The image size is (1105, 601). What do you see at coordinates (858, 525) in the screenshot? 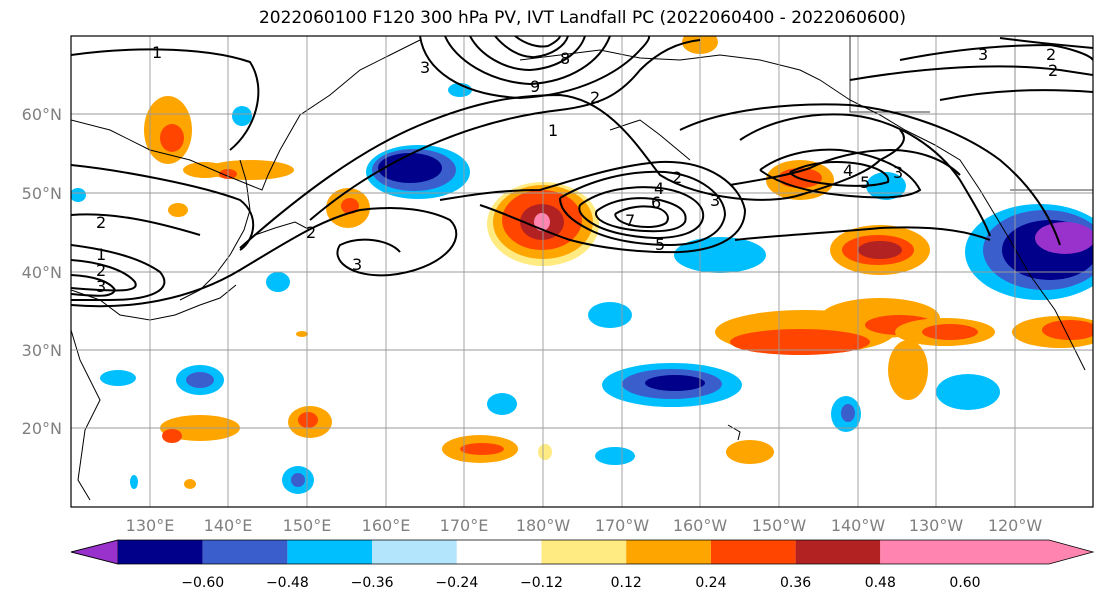
I see `lon-label: 140°W` at bounding box center [858, 525].